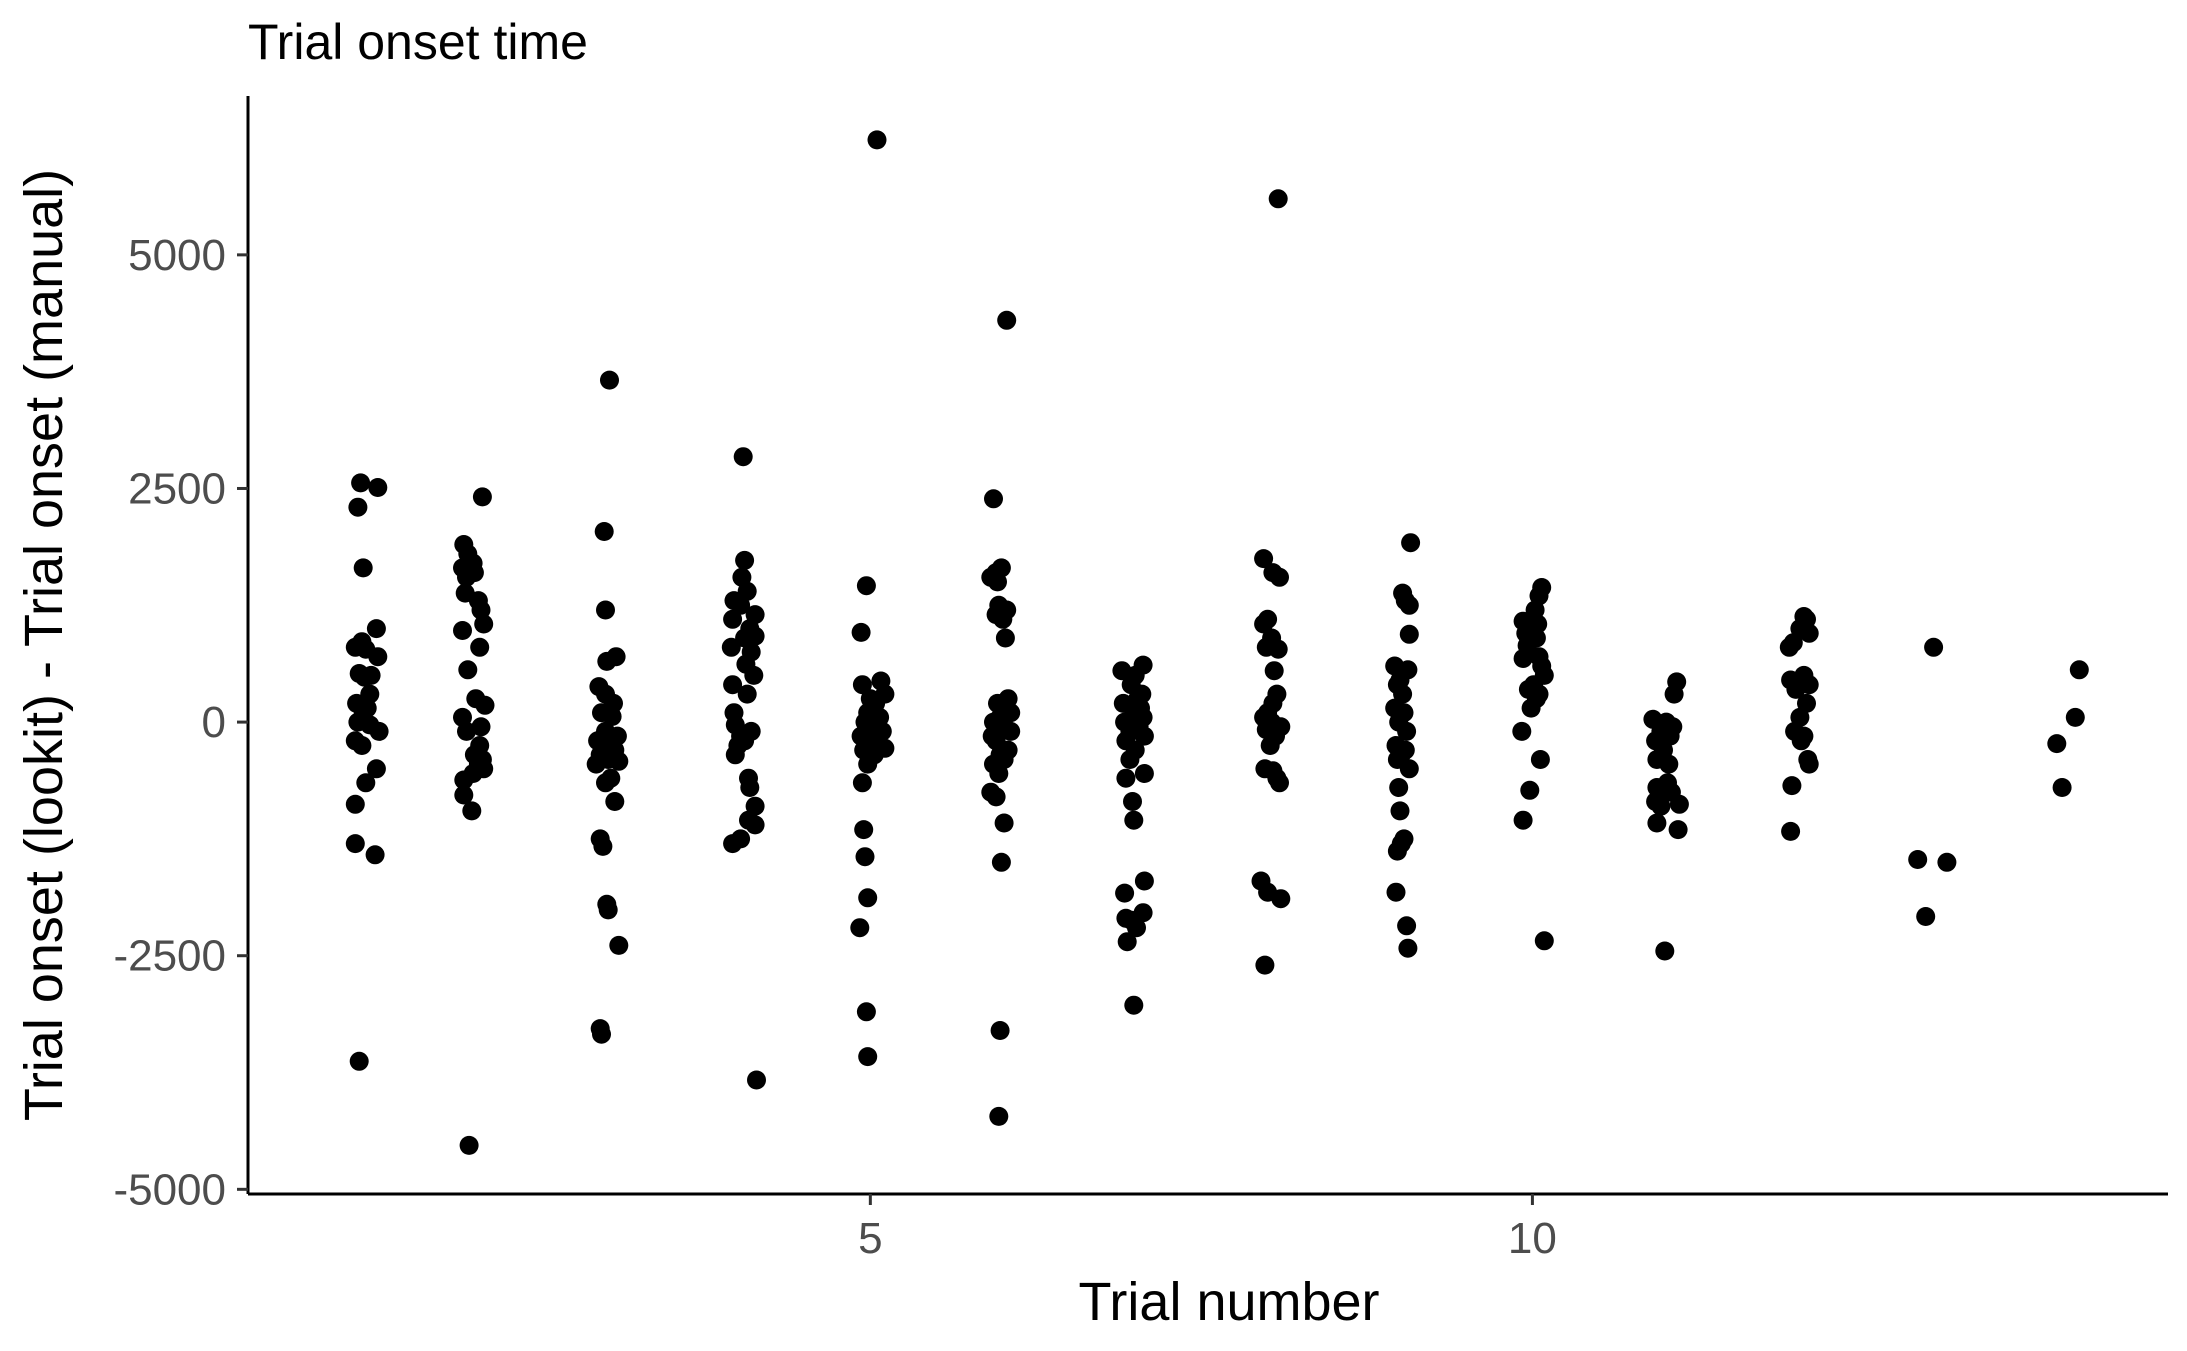  What do you see at coordinates (177, 255) in the screenshot?
I see `y-tick-label: 5000` at bounding box center [177, 255].